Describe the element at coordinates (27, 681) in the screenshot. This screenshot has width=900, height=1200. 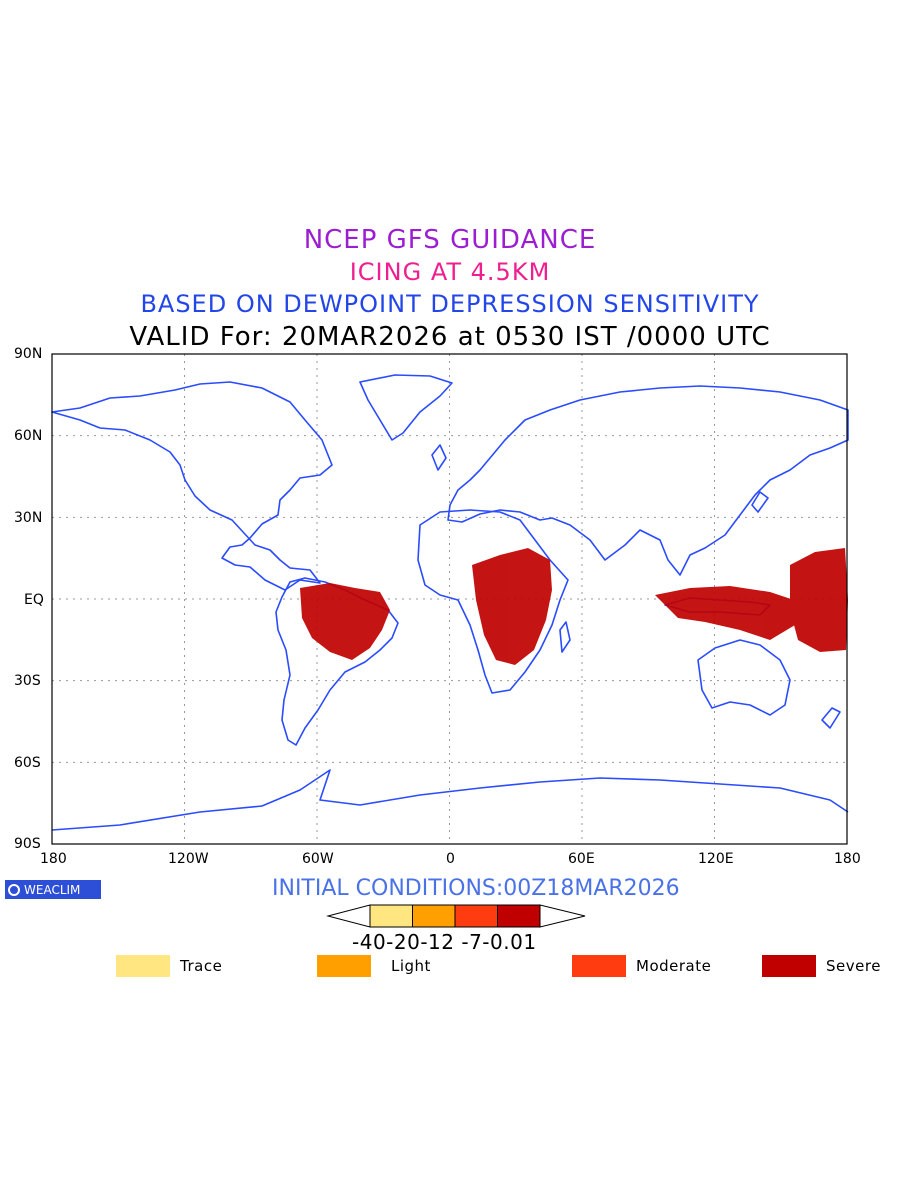
I see `lat-label-30s: 30S` at that location.